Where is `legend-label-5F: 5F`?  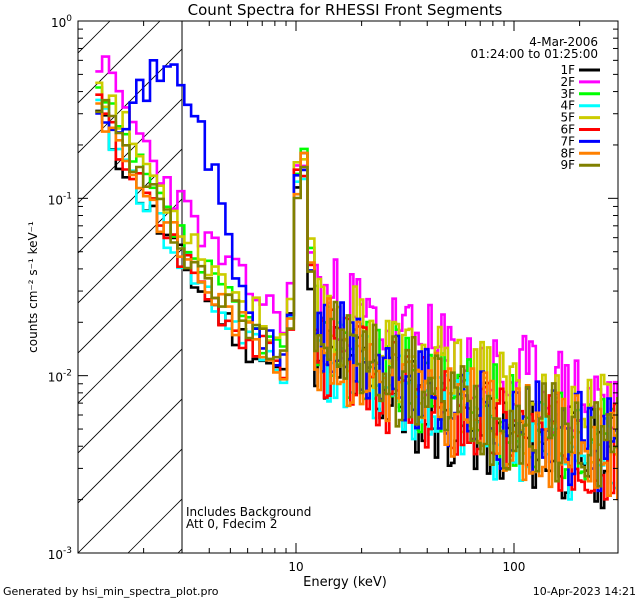
legend-label-5F: 5F is located at coordinates (567, 118).